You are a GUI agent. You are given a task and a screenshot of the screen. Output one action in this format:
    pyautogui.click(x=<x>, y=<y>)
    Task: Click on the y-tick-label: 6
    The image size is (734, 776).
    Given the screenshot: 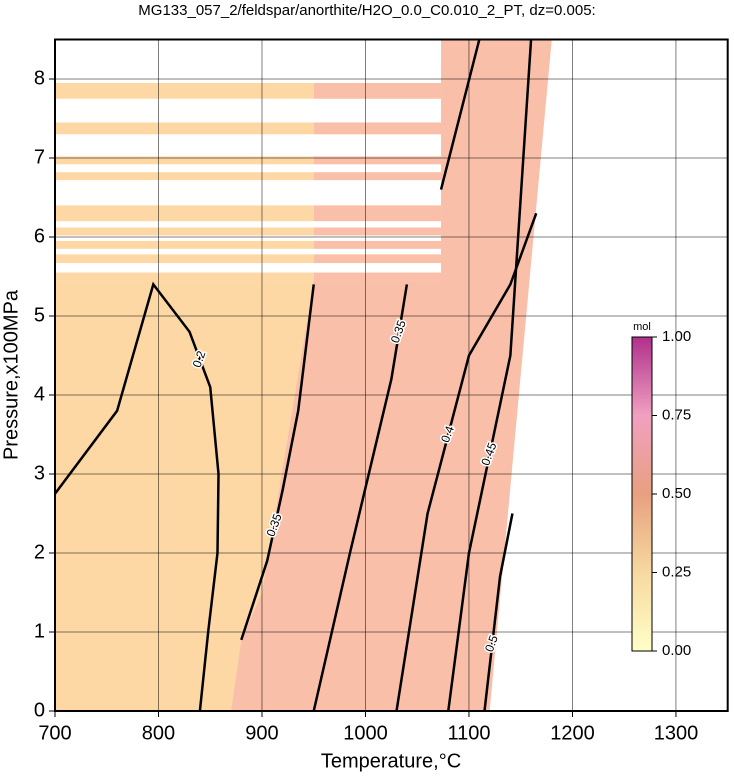 What is the action you would take?
    pyautogui.click(x=39, y=236)
    